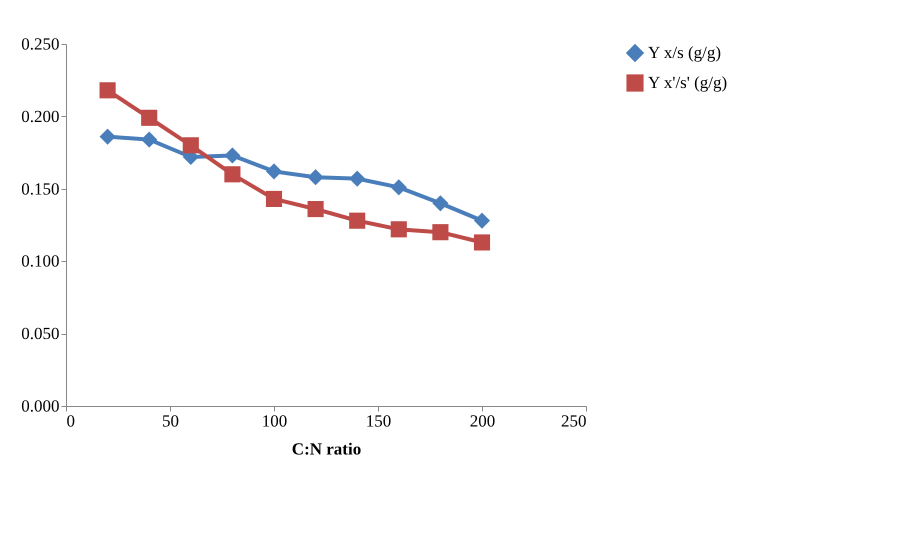  Describe the element at coordinates (483, 421) in the screenshot. I see `x-tick-label: 200` at that location.